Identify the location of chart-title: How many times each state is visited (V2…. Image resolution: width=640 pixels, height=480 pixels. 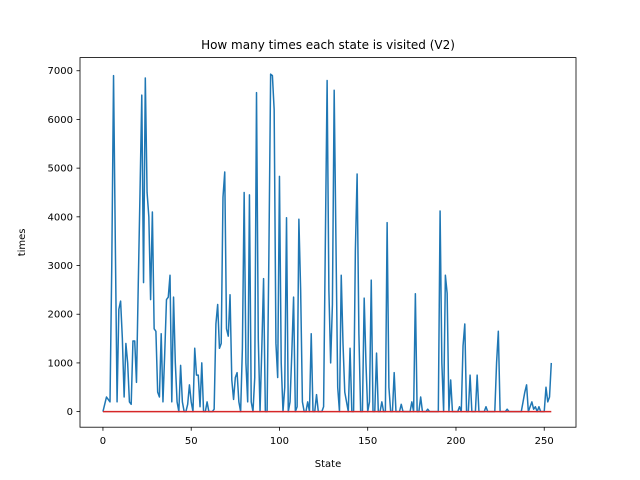
(328, 45).